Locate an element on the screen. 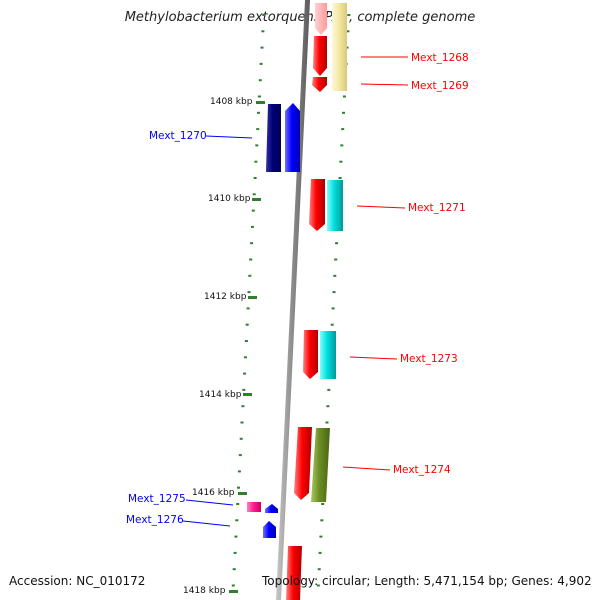 Image resolution: width=600 pixels, height=600 pixels. left-dot-track is located at coordinates (248, 300).